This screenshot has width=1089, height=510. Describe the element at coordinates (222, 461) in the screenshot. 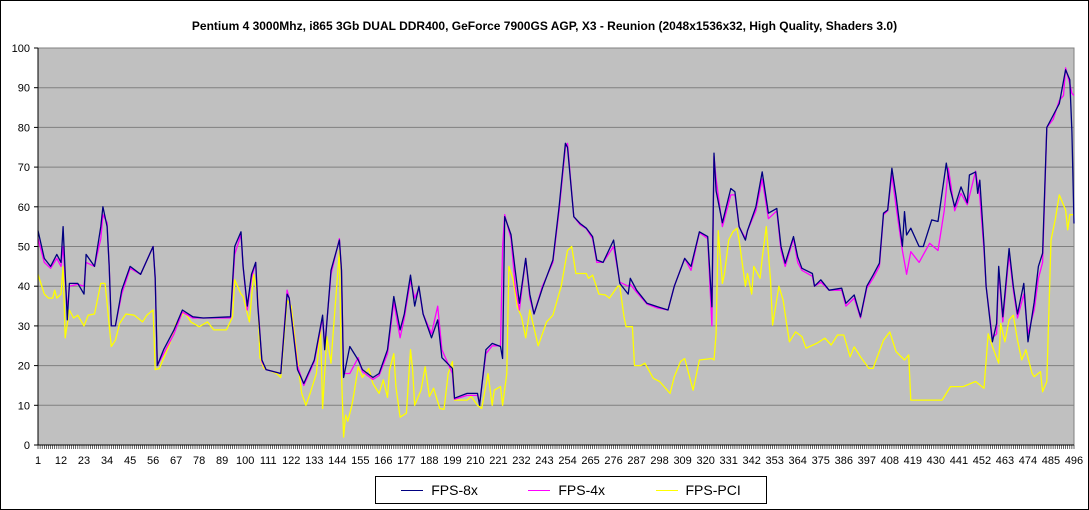

I see `x-tick-label-89: 89` at that location.